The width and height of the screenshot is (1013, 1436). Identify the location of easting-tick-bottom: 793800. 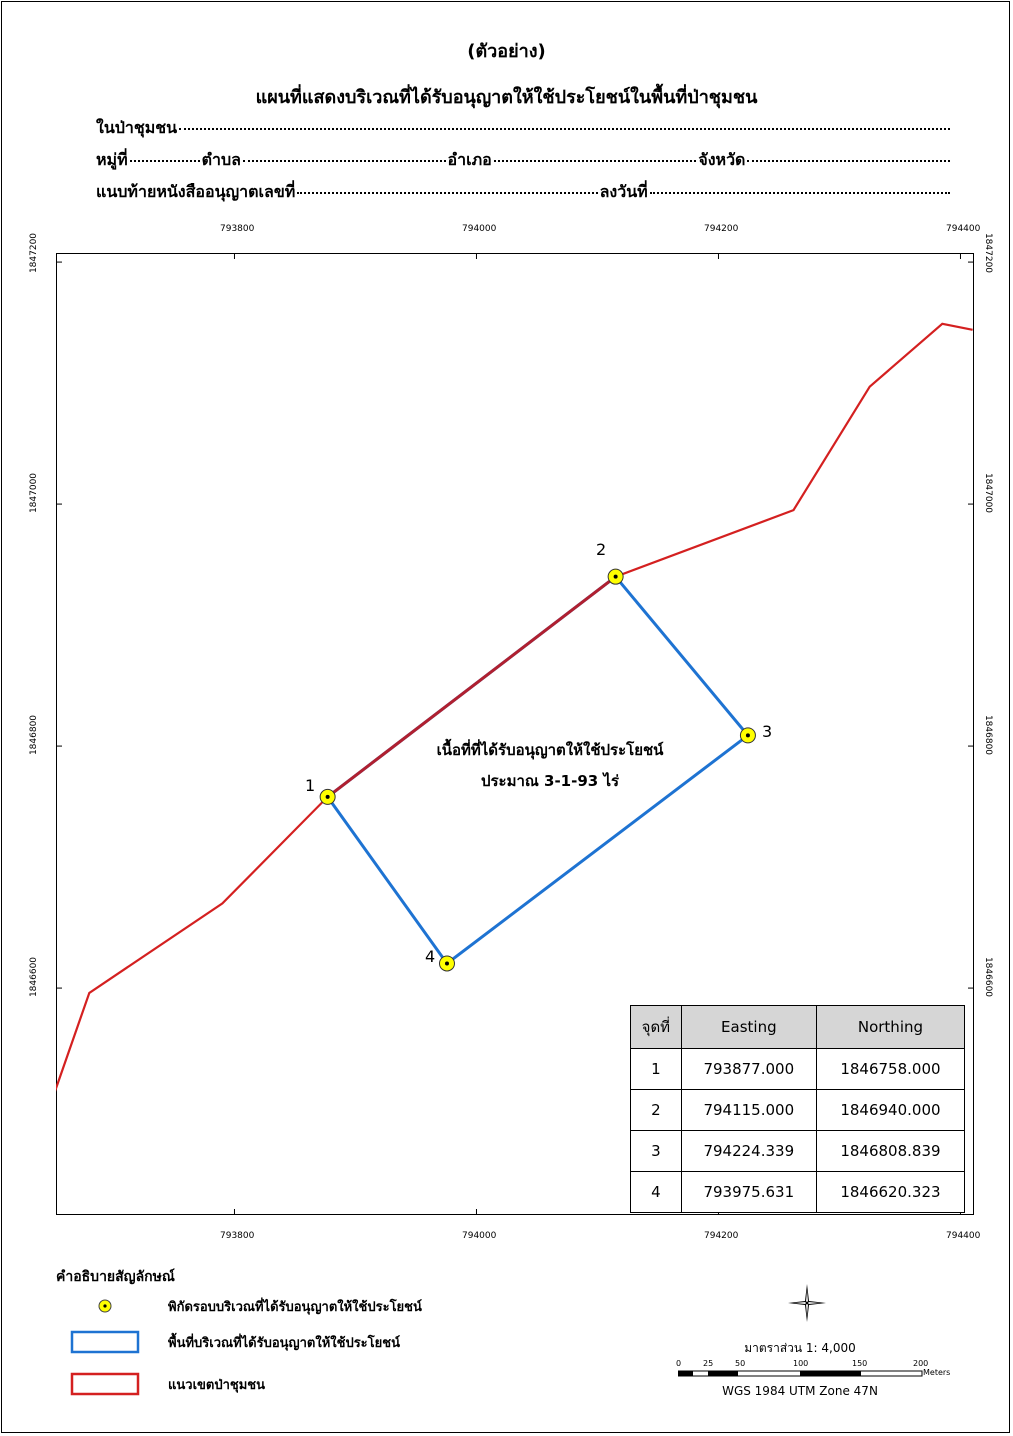
(237, 1236).